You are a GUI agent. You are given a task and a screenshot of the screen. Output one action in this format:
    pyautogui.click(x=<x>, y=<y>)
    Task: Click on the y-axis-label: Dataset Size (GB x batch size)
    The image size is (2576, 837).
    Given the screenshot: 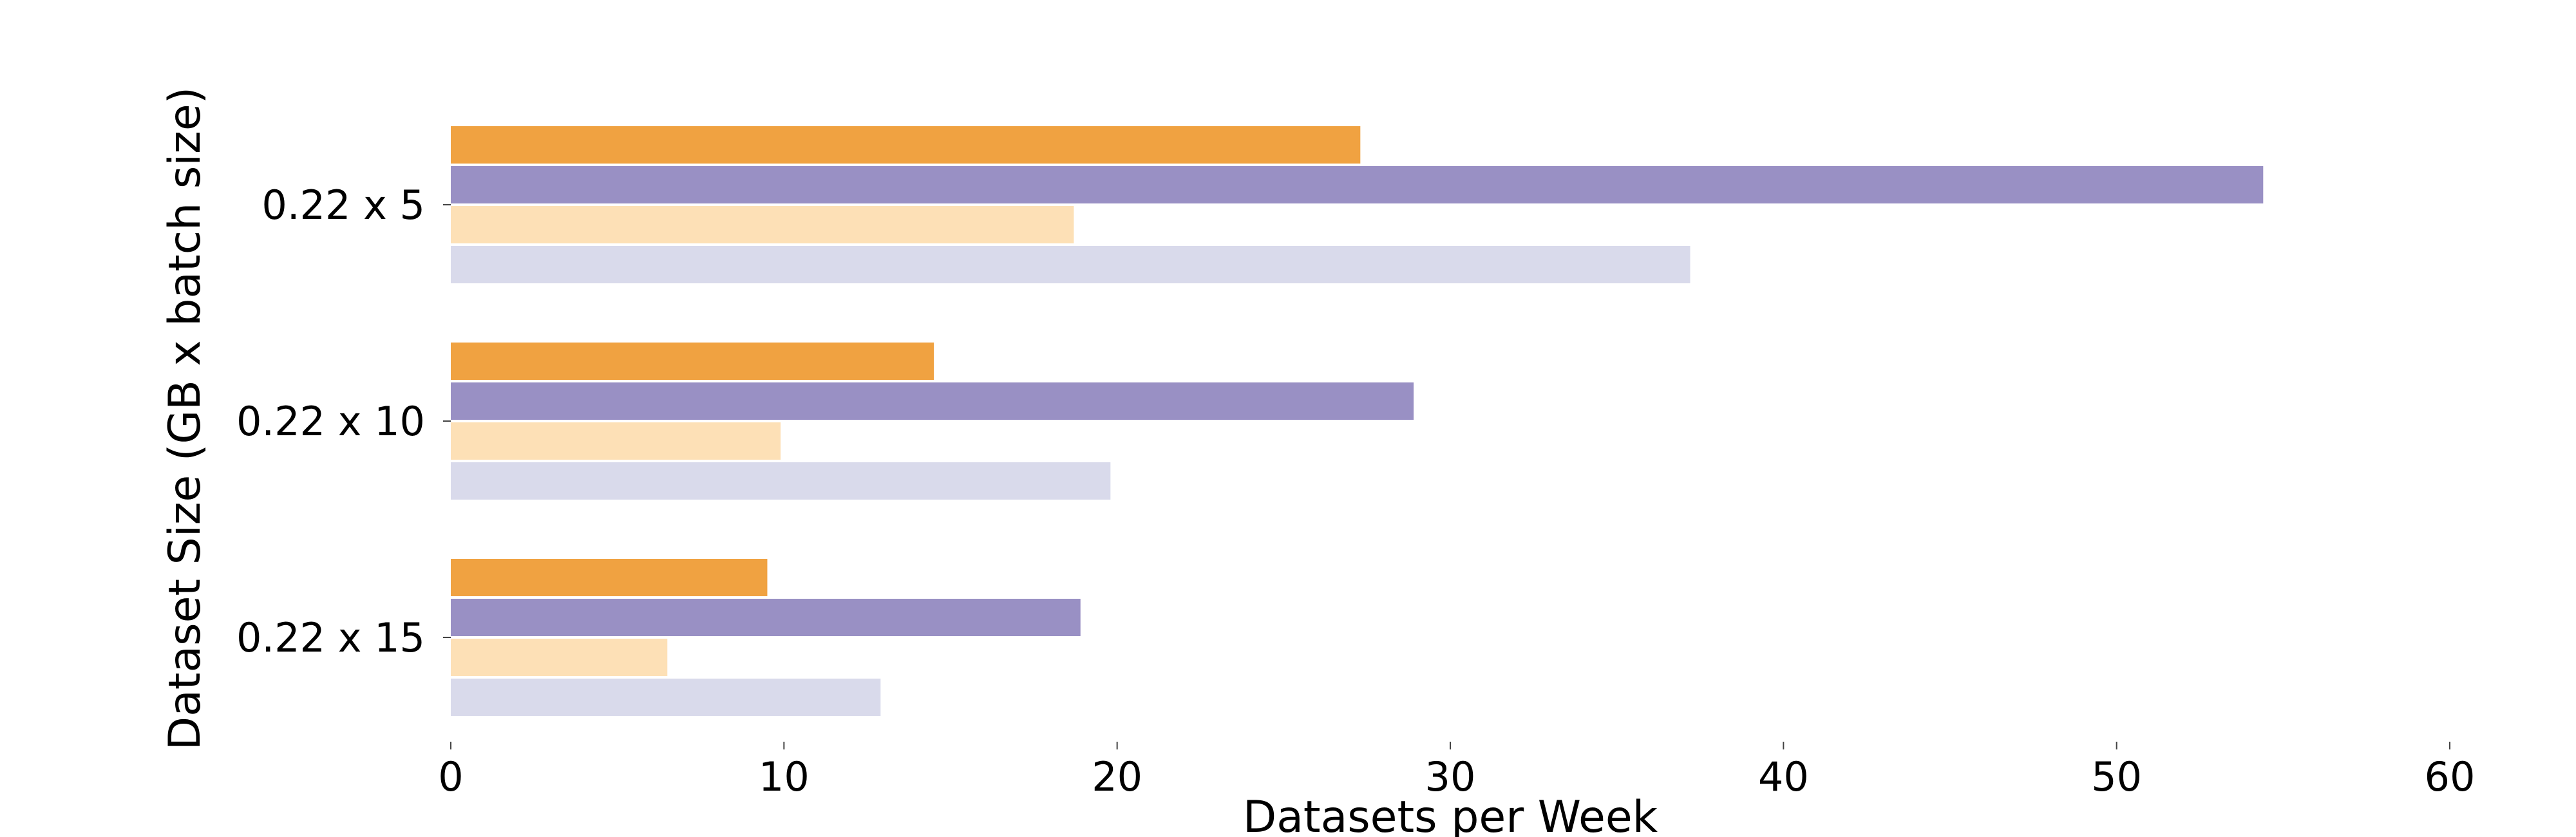 What is the action you would take?
    pyautogui.click(x=185, y=418)
    